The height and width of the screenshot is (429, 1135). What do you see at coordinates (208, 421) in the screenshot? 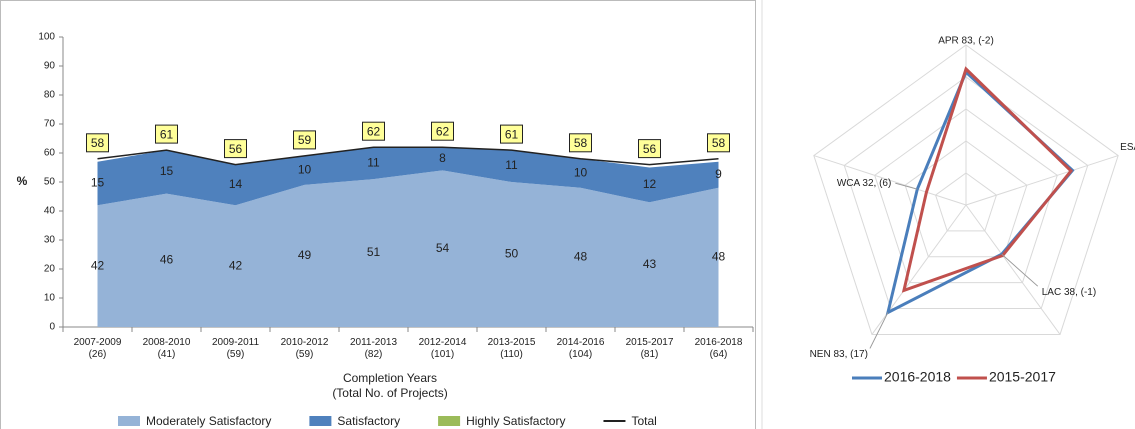
I see `legend-label: Moderately Satisfactory` at bounding box center [208, 421].